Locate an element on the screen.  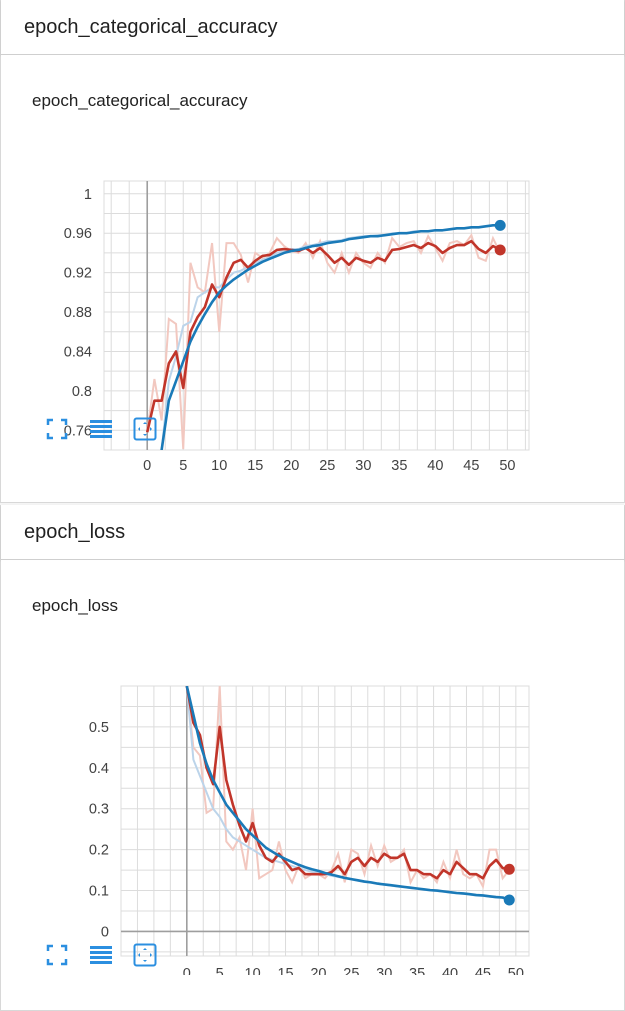
y-tick-label: 1 is located at coordinates (88, 195).